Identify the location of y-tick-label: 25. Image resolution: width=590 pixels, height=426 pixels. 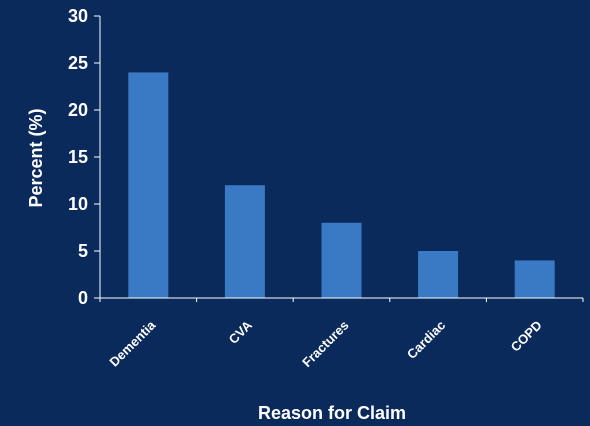
(78, 63).